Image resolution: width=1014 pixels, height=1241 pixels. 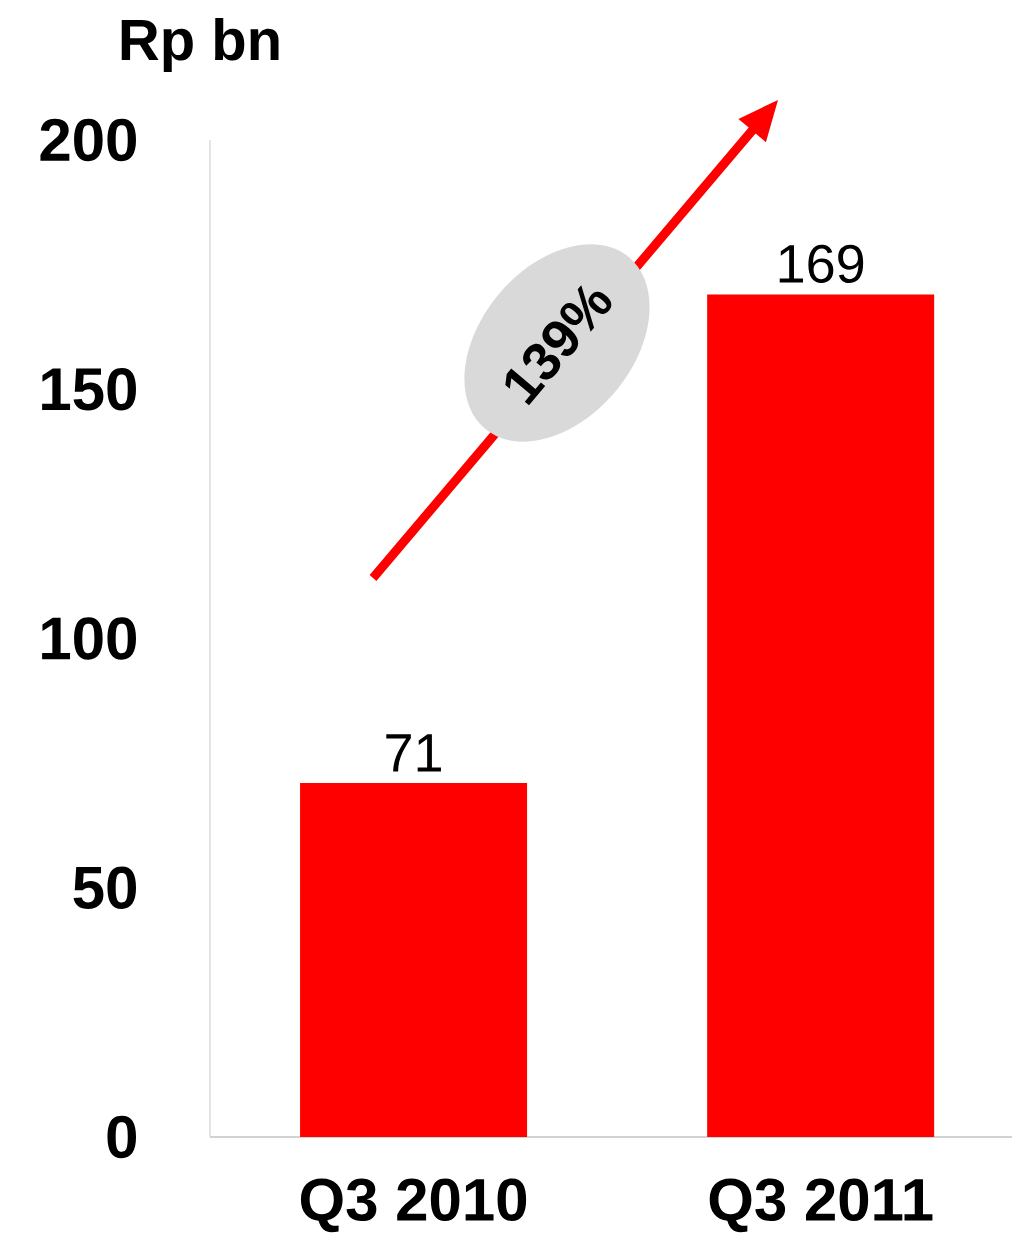 I want to click on x-tick-label: Q3 2010, so click(x=413, y=1205).